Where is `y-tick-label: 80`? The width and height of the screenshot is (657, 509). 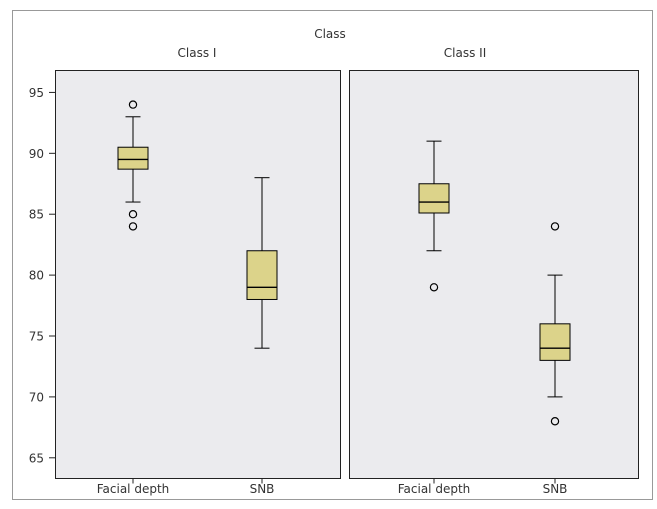
y-tick-label: 80 is located at coordinates (36, 276).